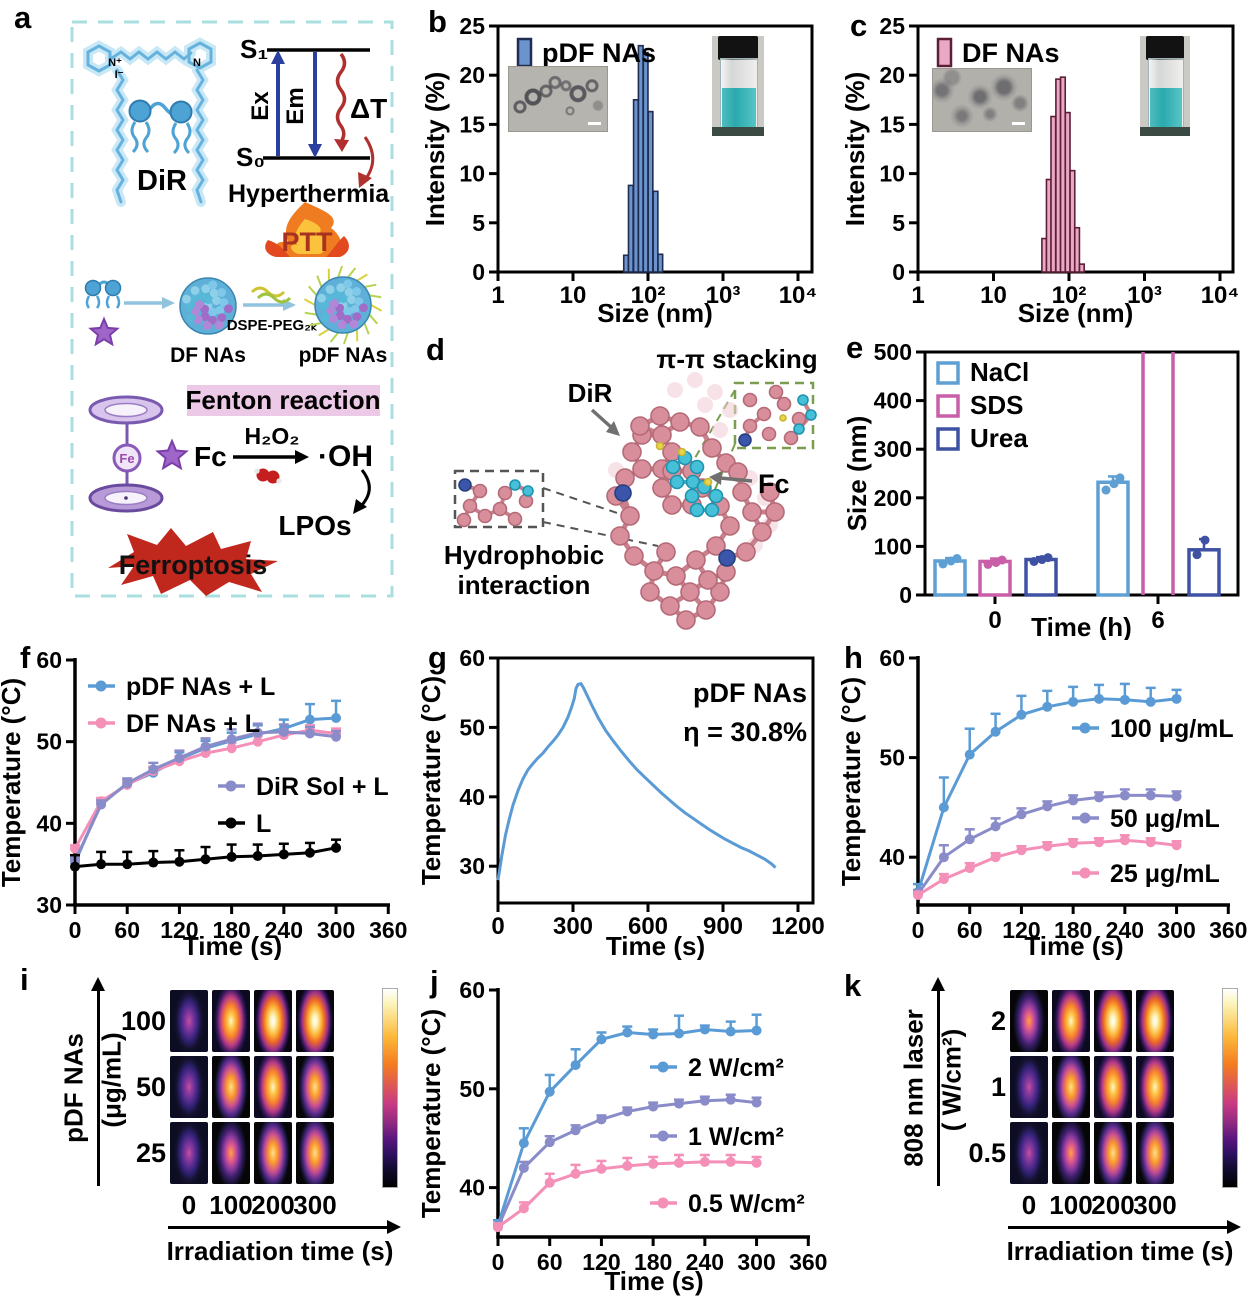 This screenshot has height=1301, width=1252. What do you see at coordinates (315, 1021) in the screenshot?
I see `thermal-image-i-row0-col3` at bounding box center [315, 1021].